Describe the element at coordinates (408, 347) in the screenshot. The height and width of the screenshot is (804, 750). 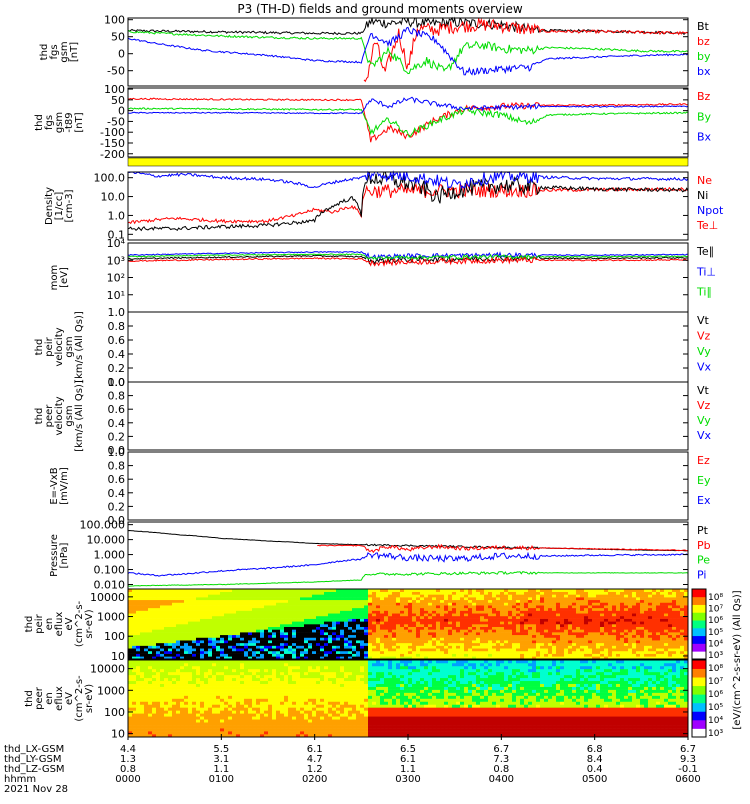
I see `panel-frame` at that location.